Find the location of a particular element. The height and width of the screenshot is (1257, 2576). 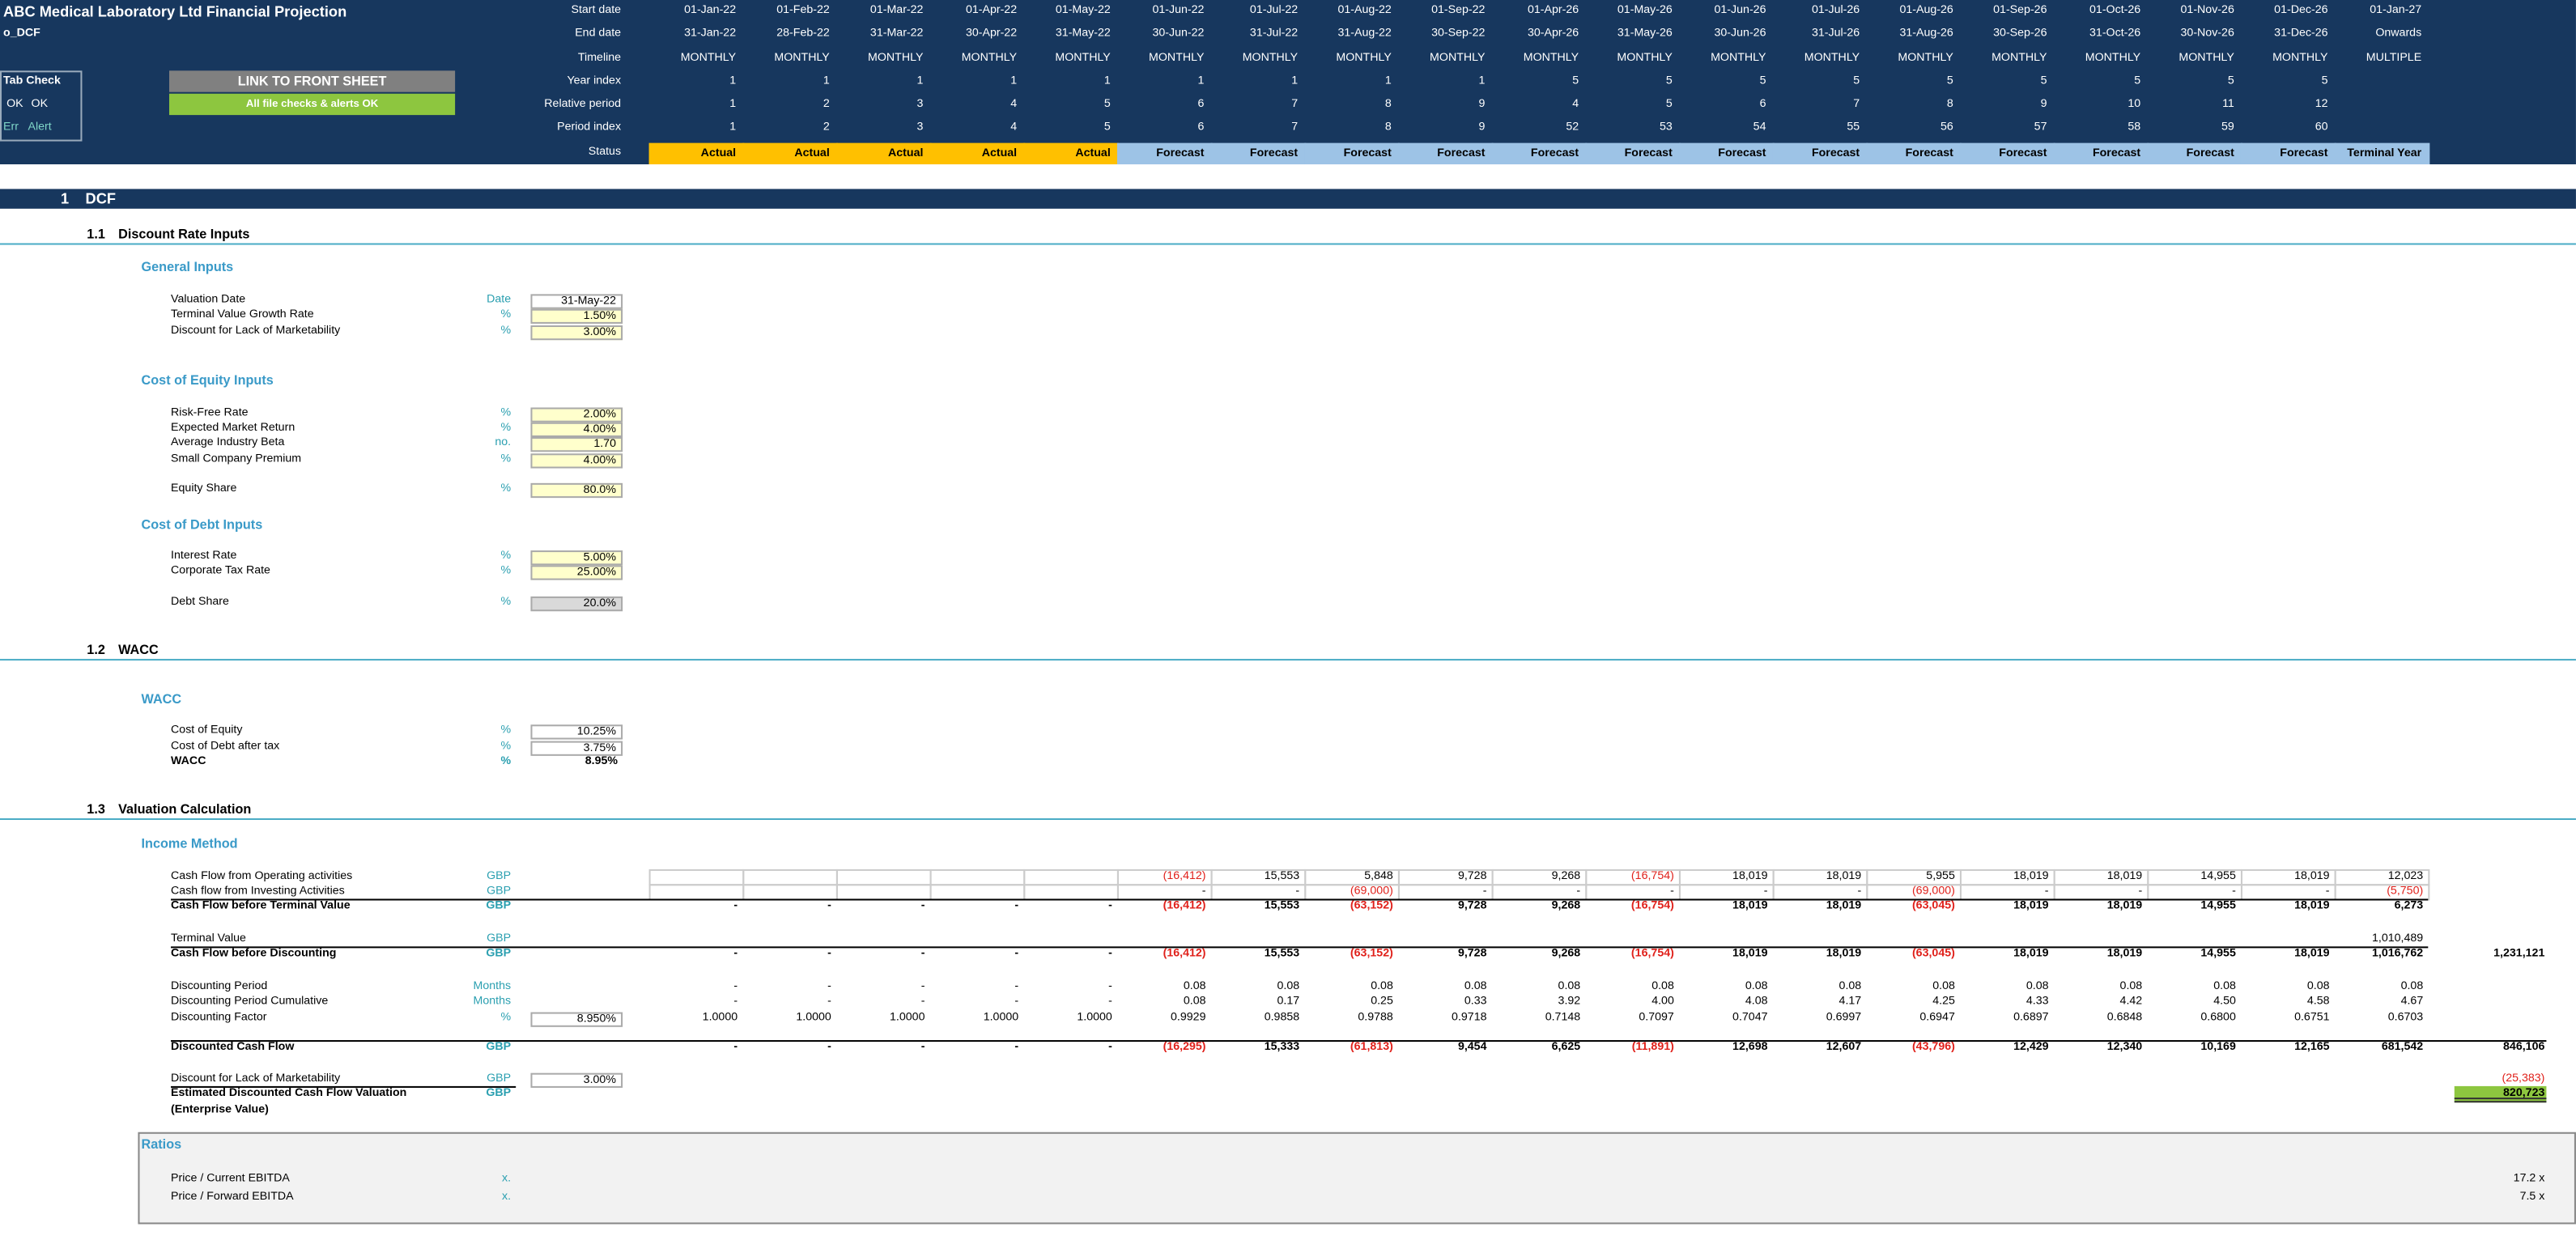

row-label: Cash flow from Investing Activities is located at coordinates (258, 891).